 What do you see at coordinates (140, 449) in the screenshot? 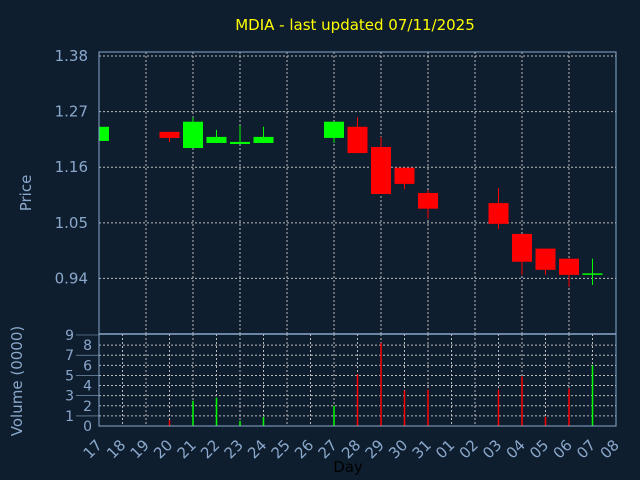
I see `x-tick-label: 19` at bounding box center [140, 449].